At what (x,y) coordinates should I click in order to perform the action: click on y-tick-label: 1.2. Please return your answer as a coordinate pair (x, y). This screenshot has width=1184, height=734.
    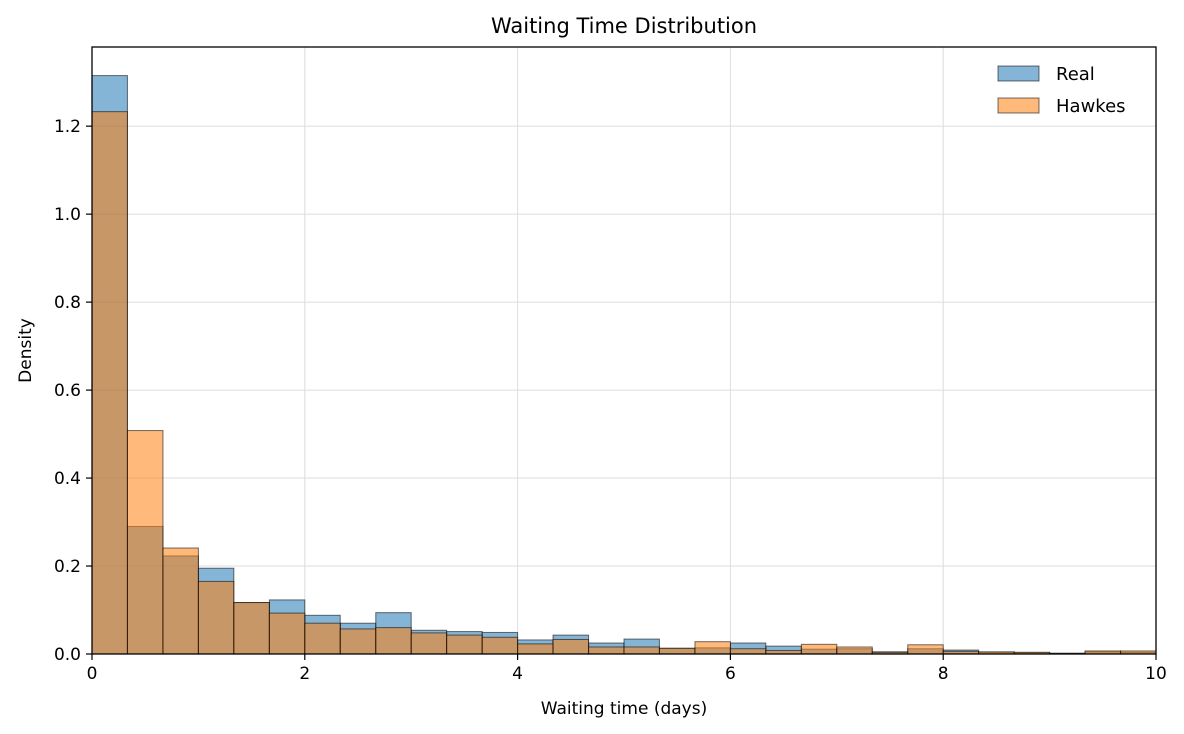
    Looking at the image, I should click on (67, 127).